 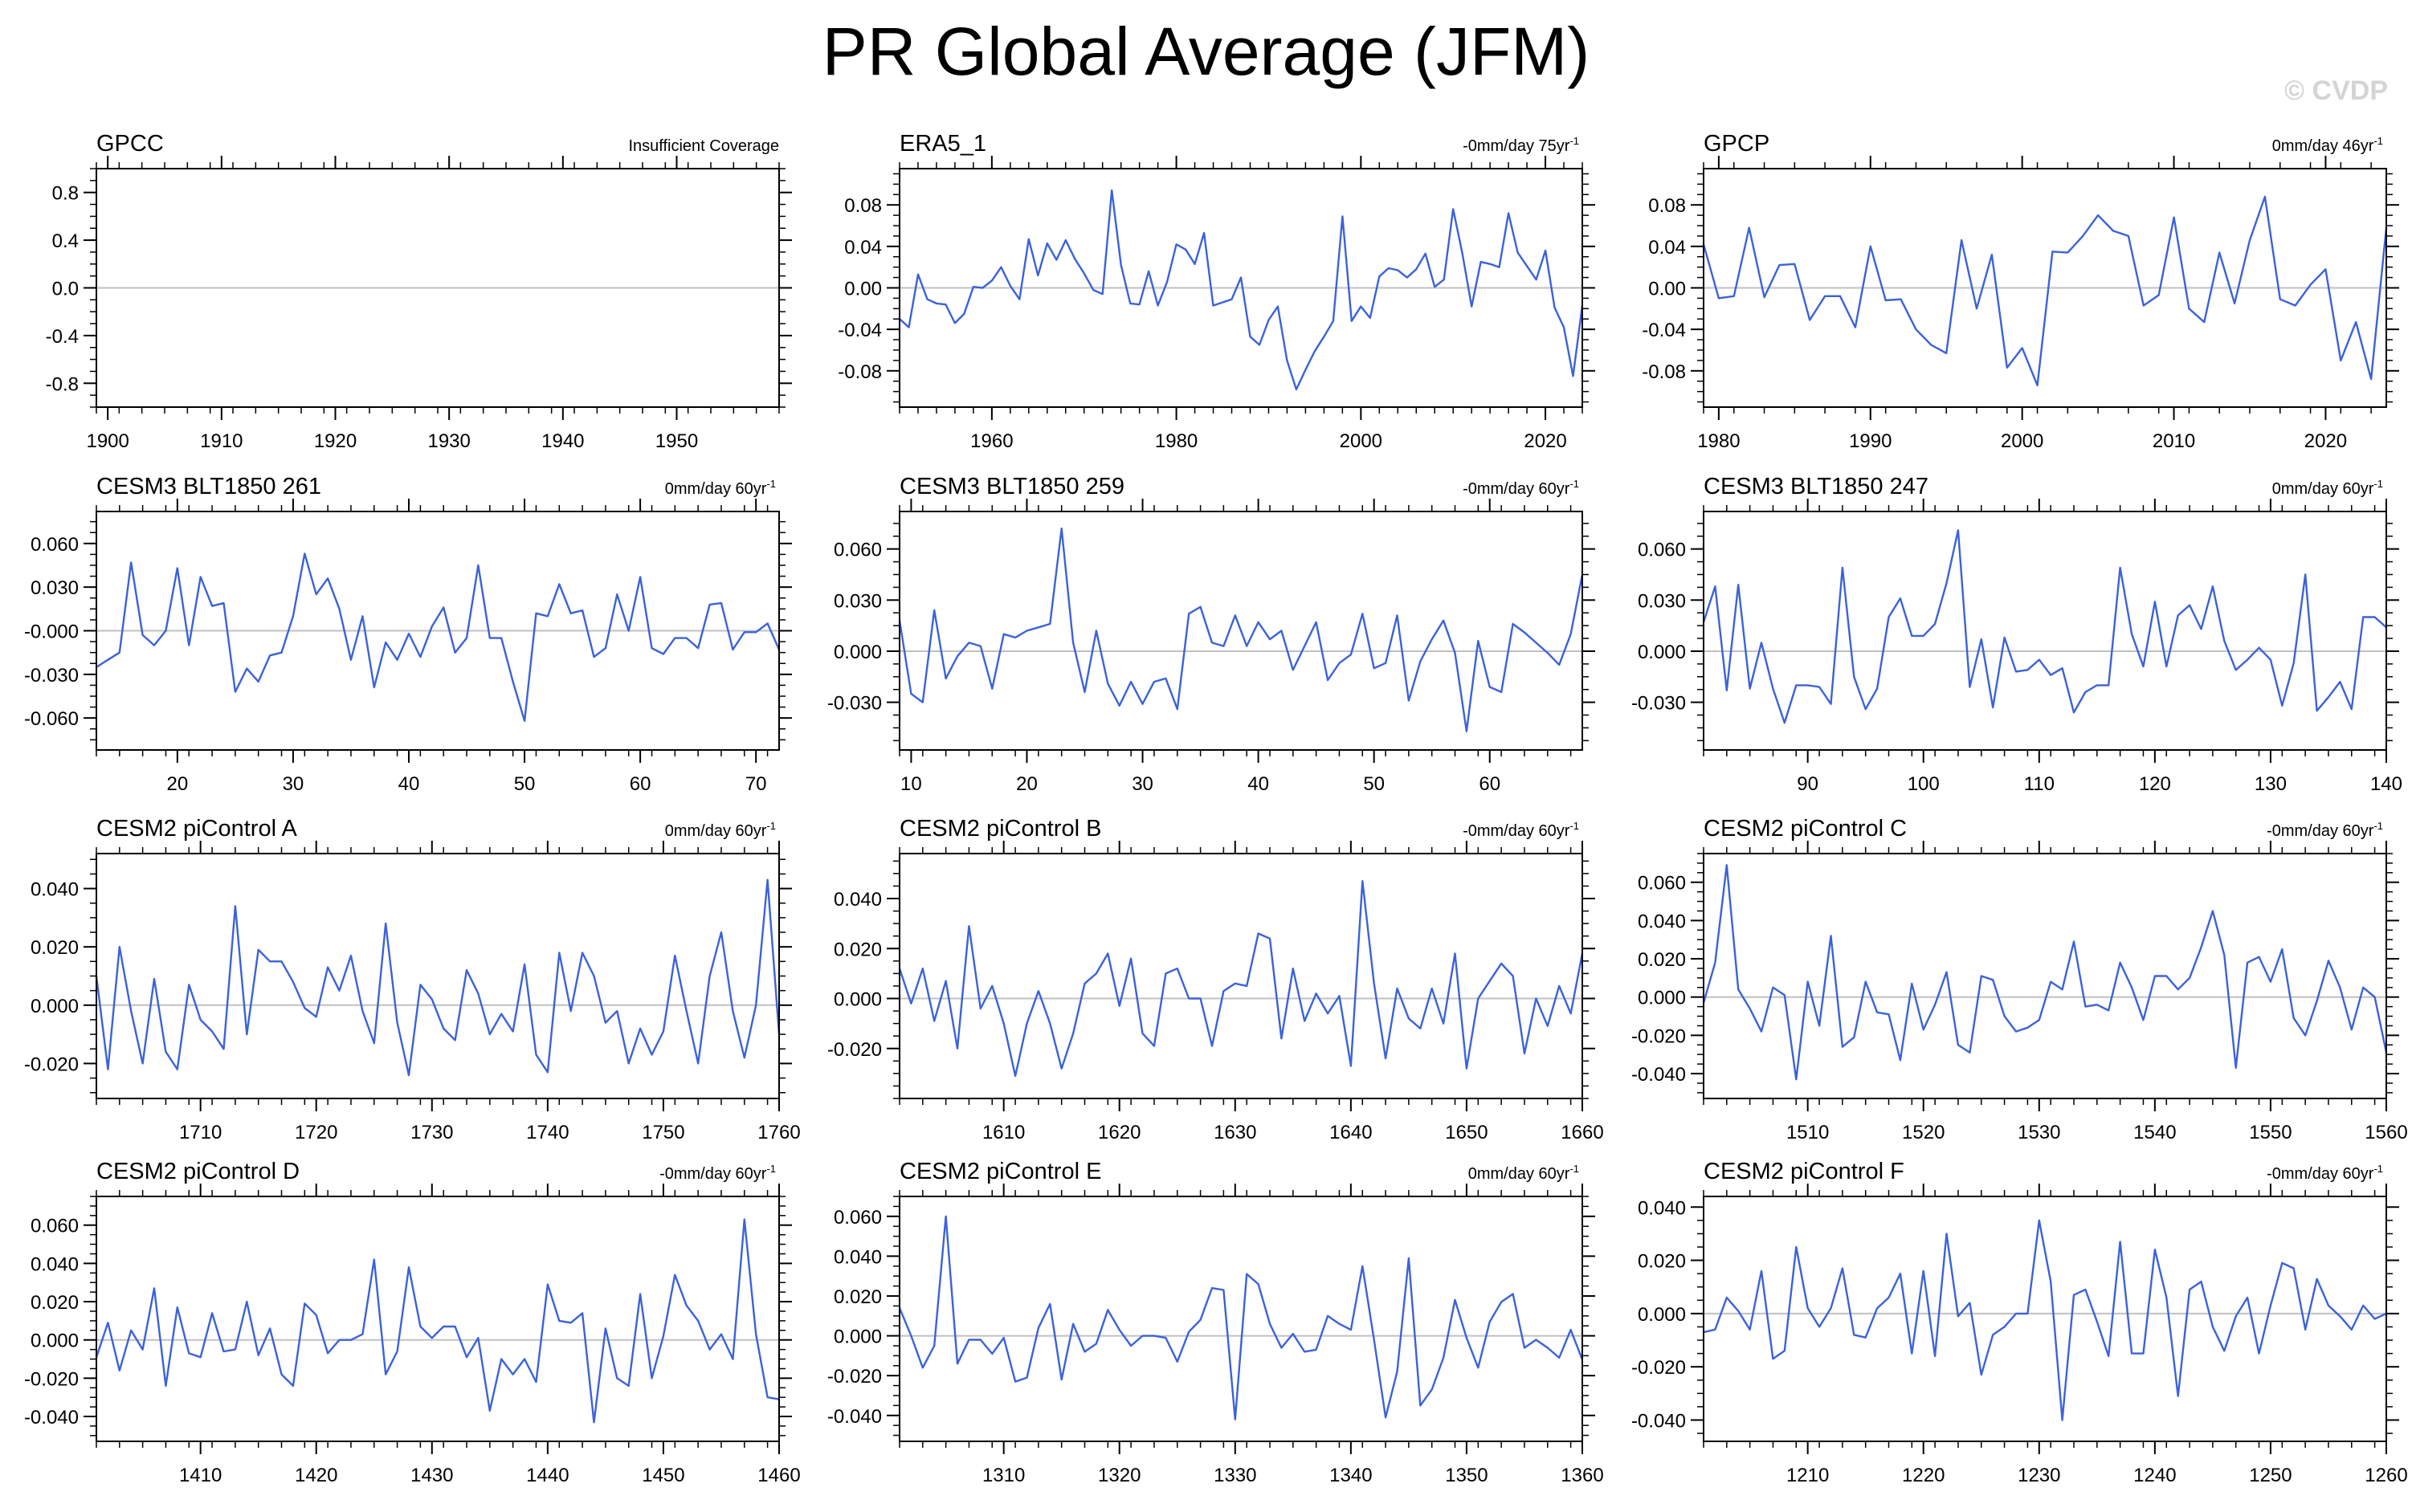 What do you see at coordinates (2022, 441) in the screenshot?
I see `x-tick-label: 2000` at bounding box center [2022, 441].